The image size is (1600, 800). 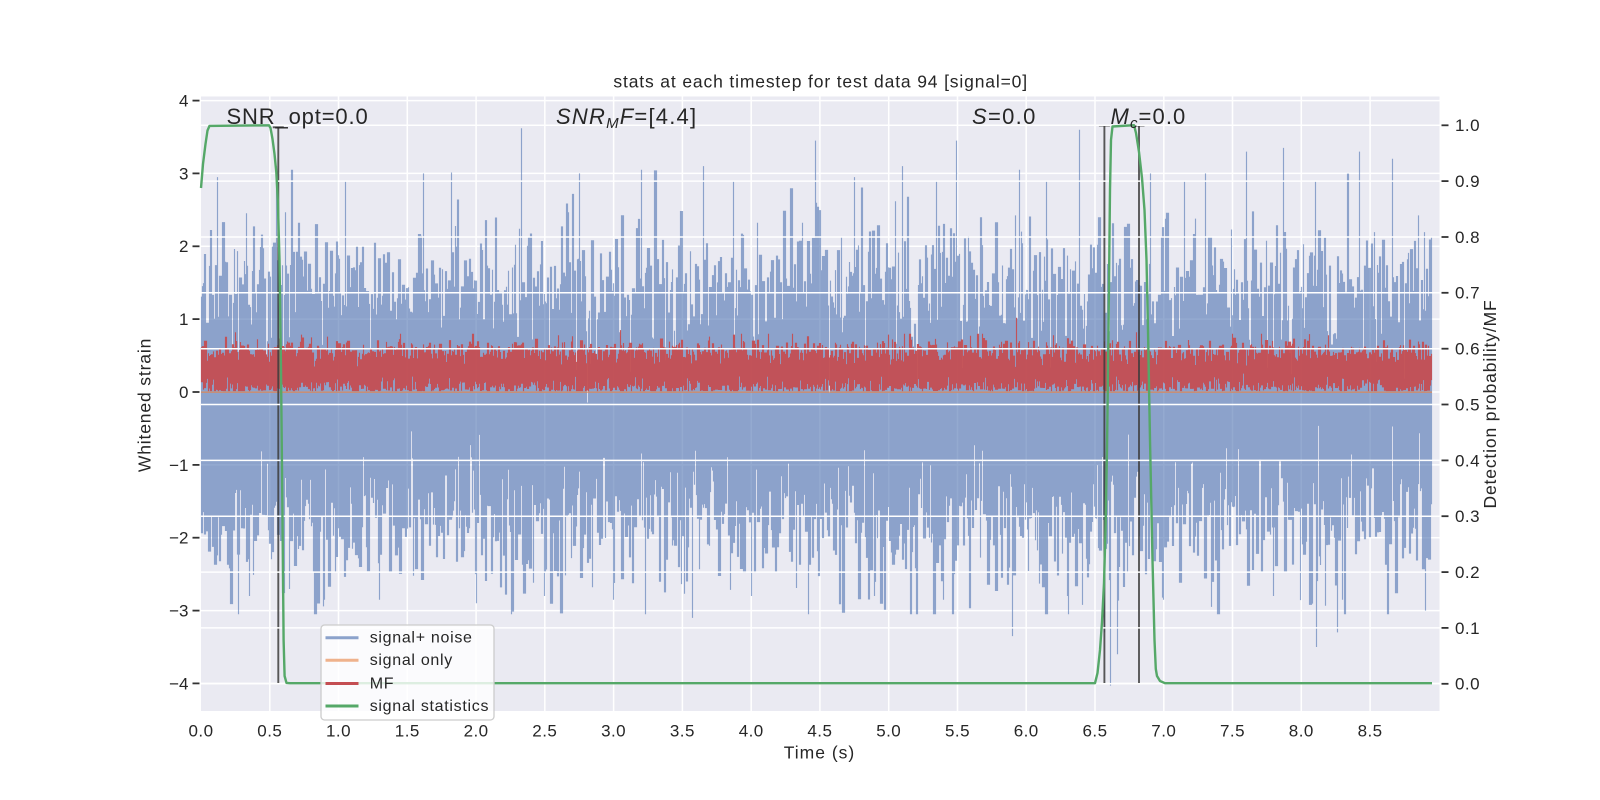 What do you see at coordinates (298, 116) in the screenshot?
I see `svg-text: SNR_opt=0.0` at bounding box center [298, 116].